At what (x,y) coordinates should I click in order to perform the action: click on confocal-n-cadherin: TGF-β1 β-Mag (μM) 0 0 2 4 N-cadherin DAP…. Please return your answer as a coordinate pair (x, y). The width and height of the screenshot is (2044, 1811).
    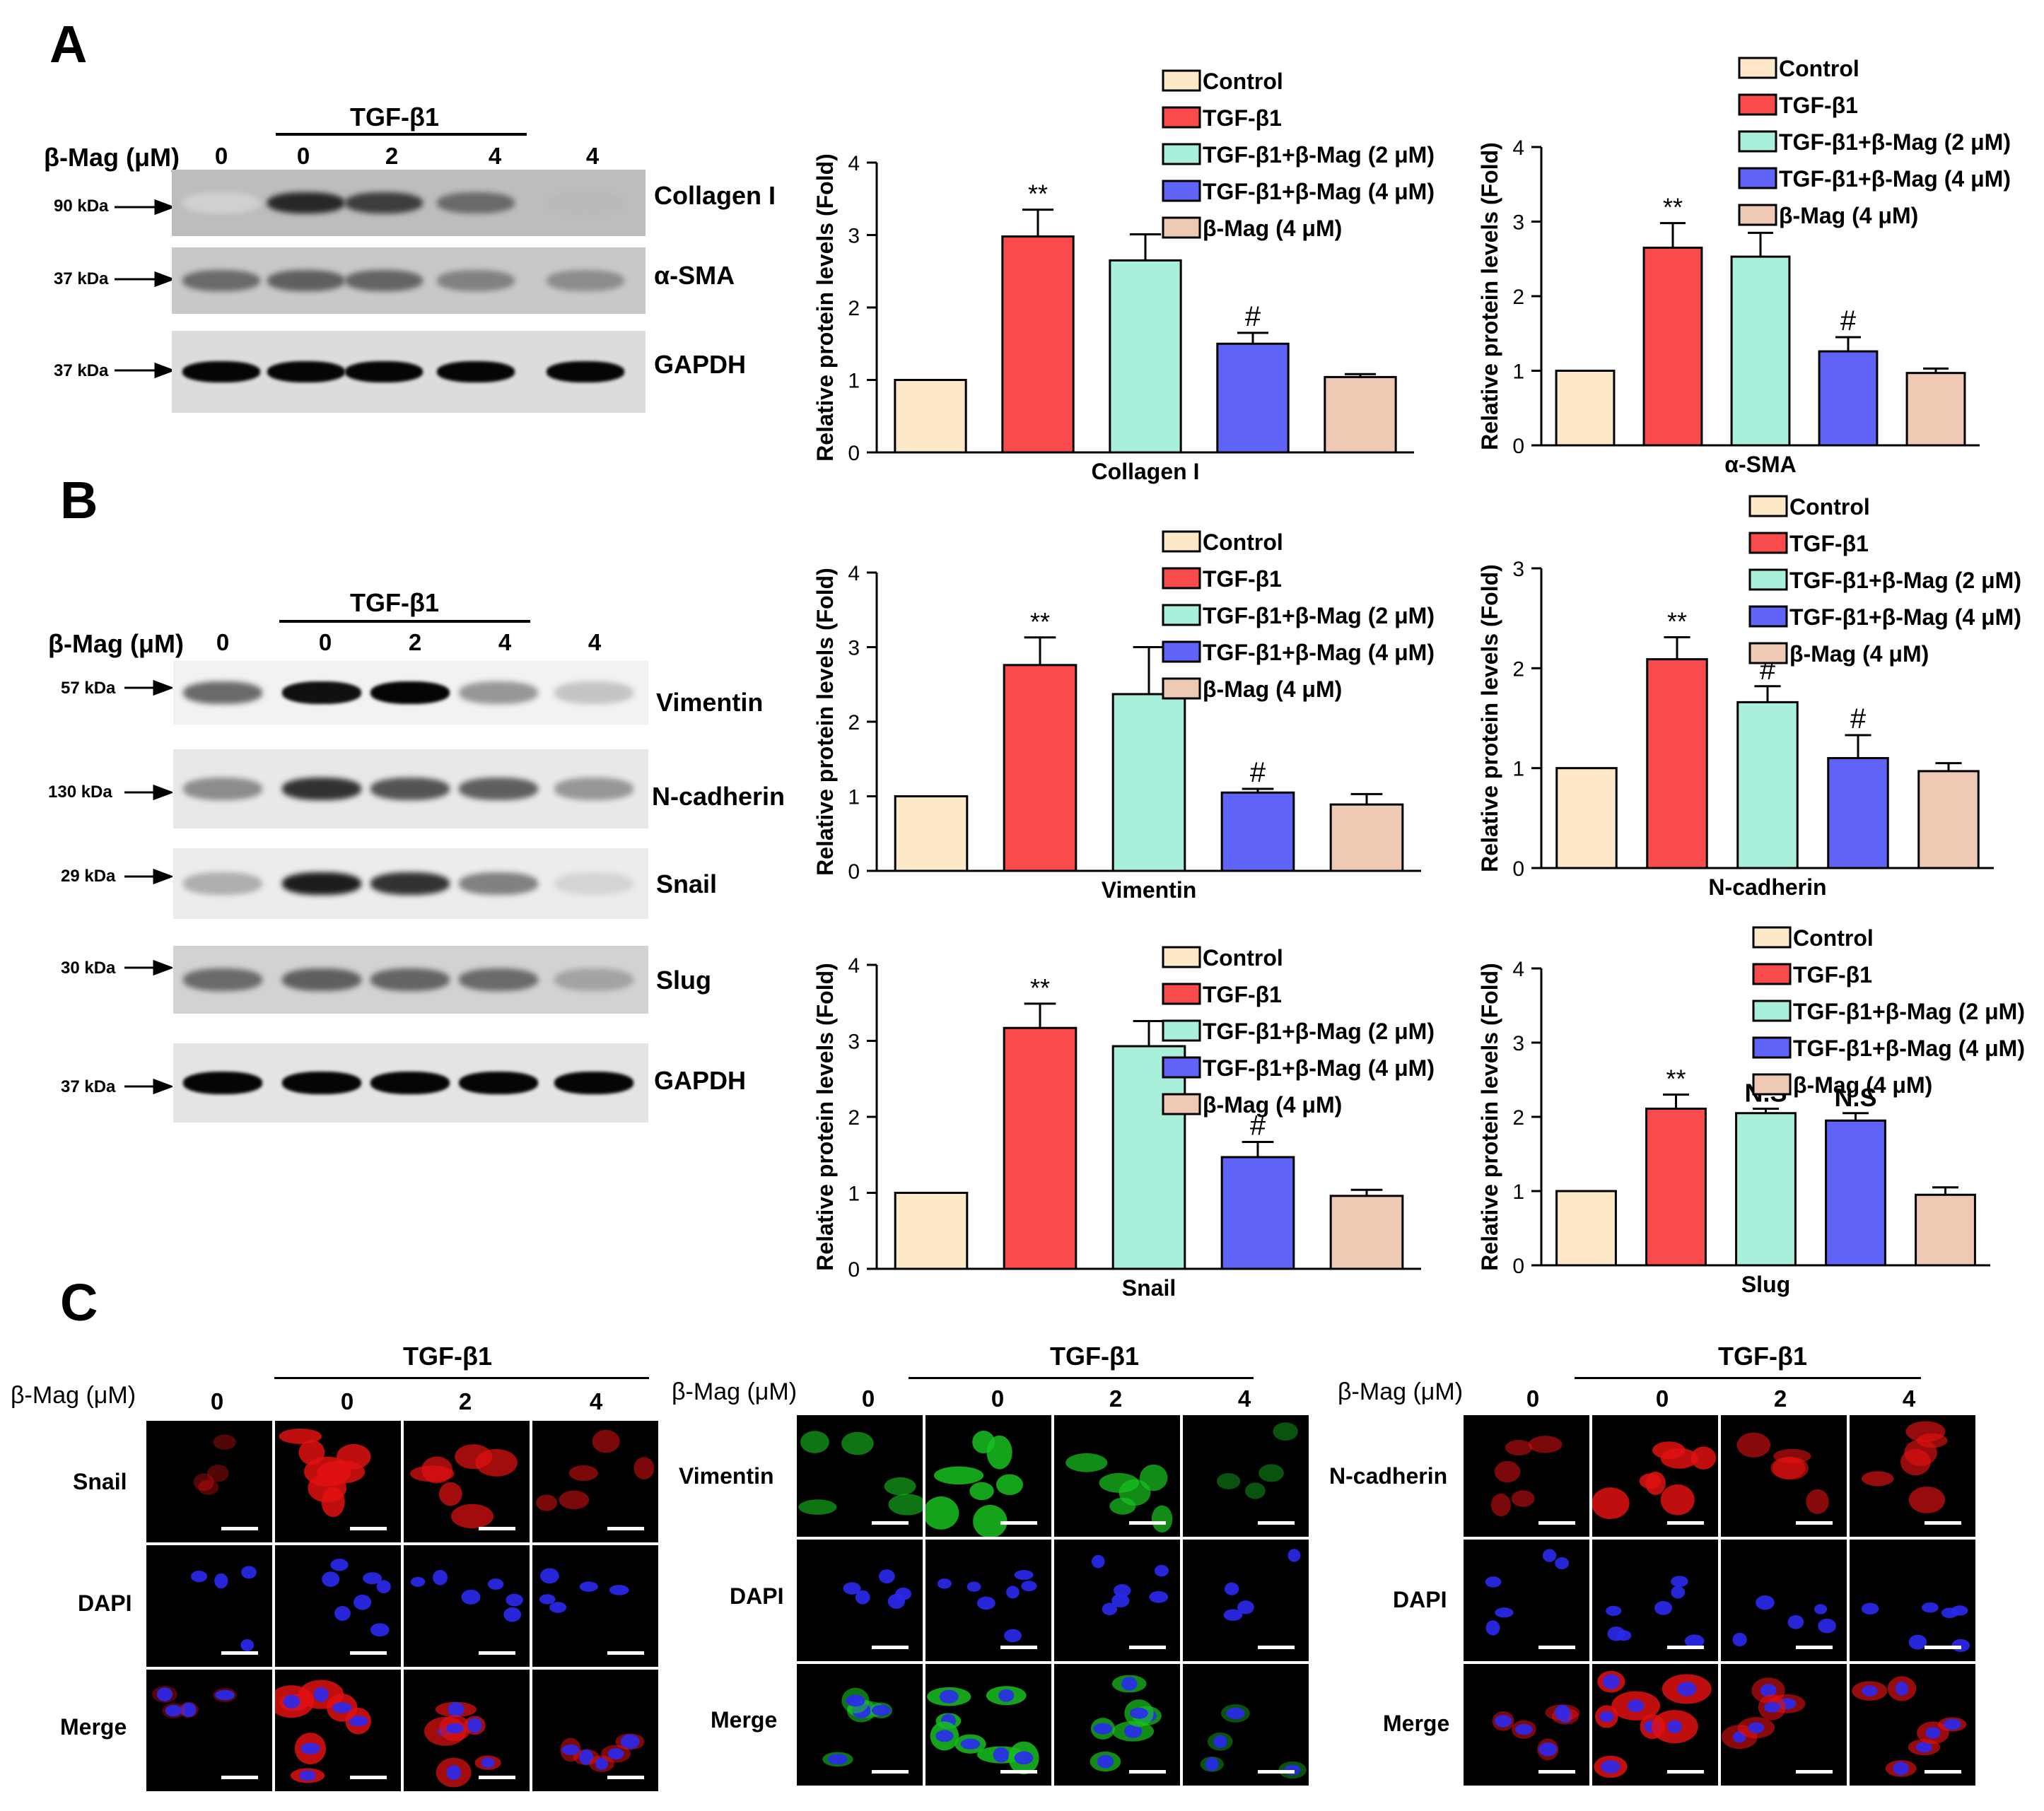
    Looking at the image, I should click on (1682, 1565).